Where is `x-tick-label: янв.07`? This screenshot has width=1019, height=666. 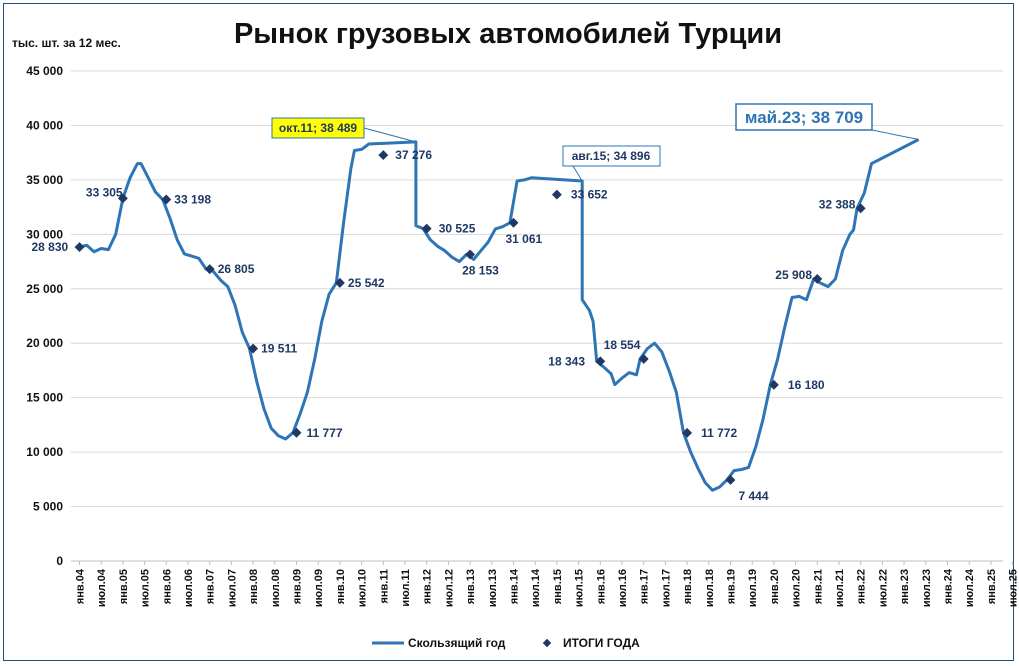
x-tick-label: янв.07 is located at coordinates (211, 586).